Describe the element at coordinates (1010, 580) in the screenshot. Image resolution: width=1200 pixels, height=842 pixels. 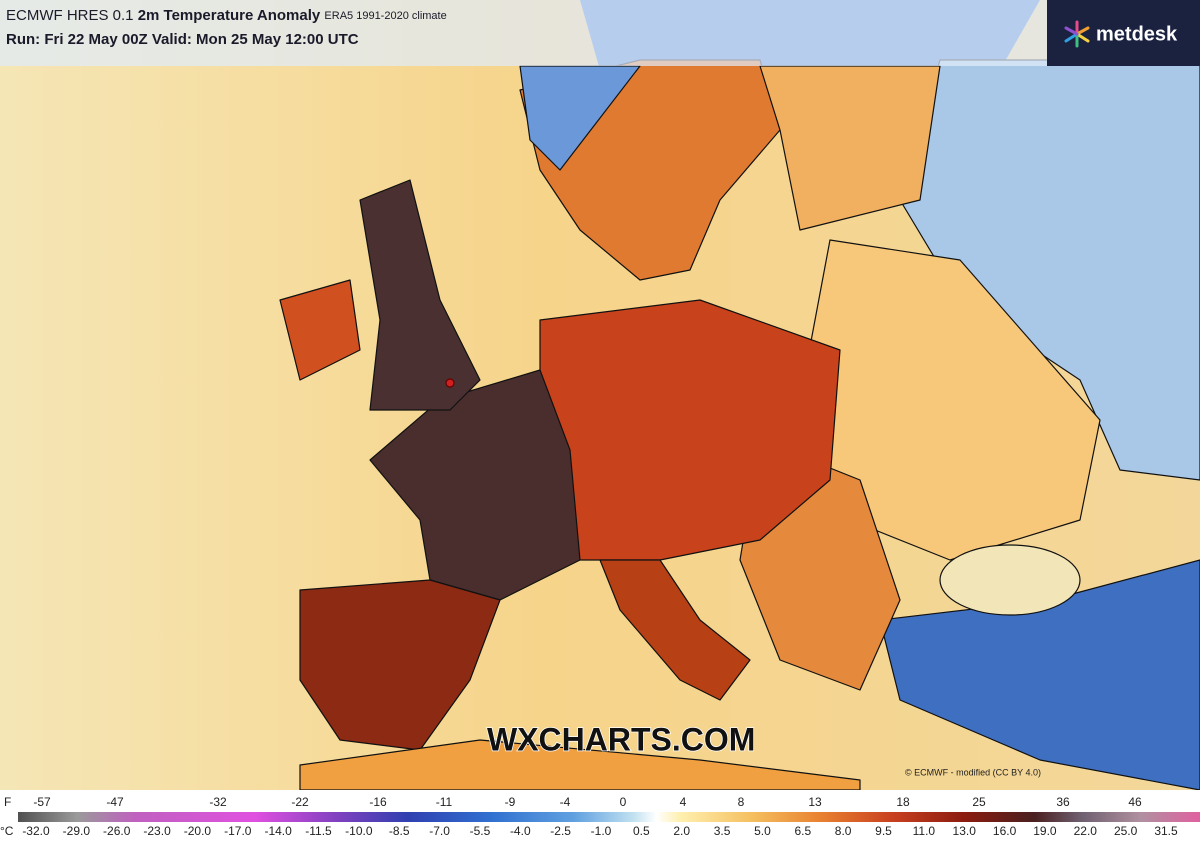
I see `black-sea` at that location.